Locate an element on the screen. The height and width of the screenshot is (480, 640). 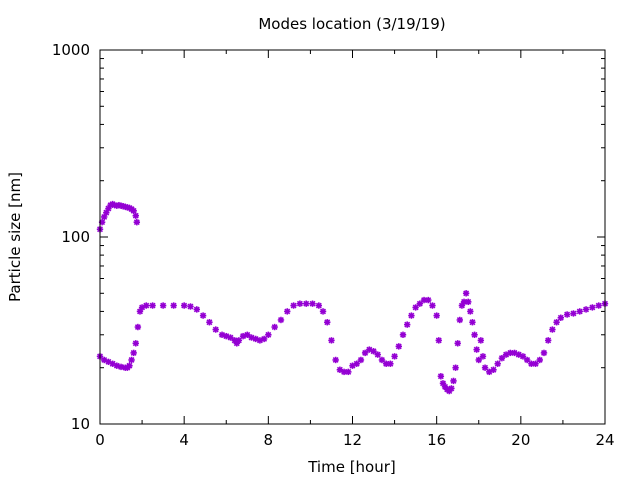
chart-title: Modes location (3/19/19) is located at coordinates (351, 24).